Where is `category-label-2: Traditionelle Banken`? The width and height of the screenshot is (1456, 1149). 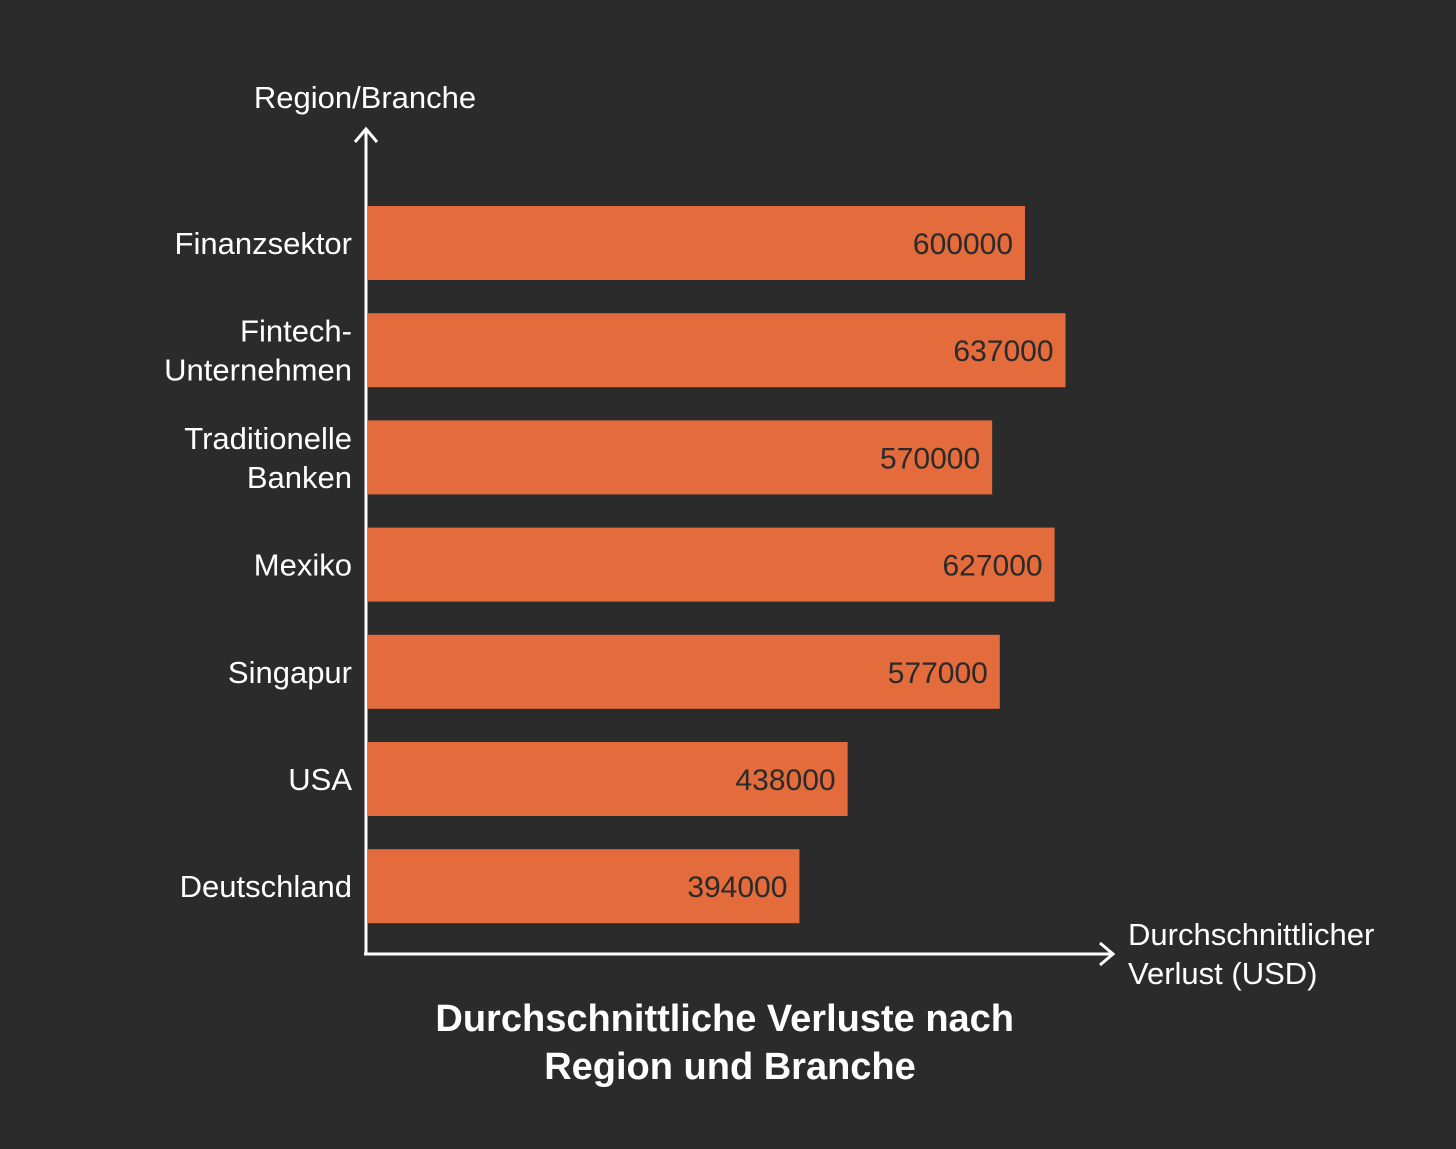 category-label-2: Traditionelle Banken is located at coordinates (268, 458).